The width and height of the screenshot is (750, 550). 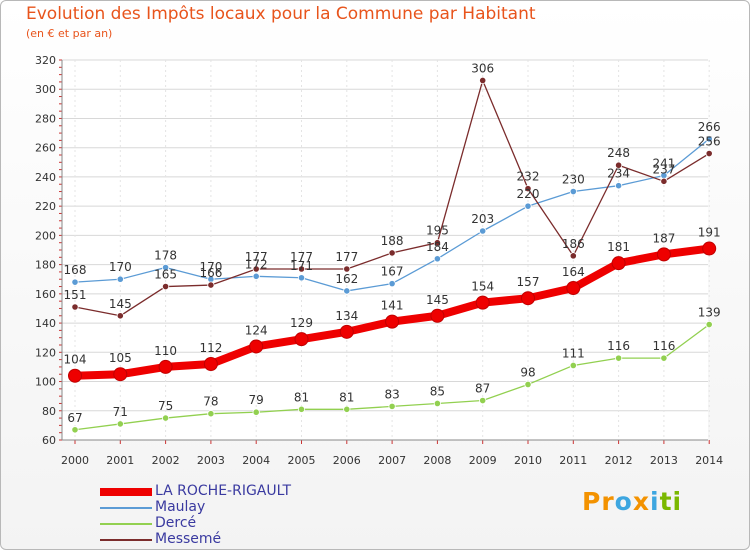 I want to click on y-tick-label: 140, so click(x=45, y=323).